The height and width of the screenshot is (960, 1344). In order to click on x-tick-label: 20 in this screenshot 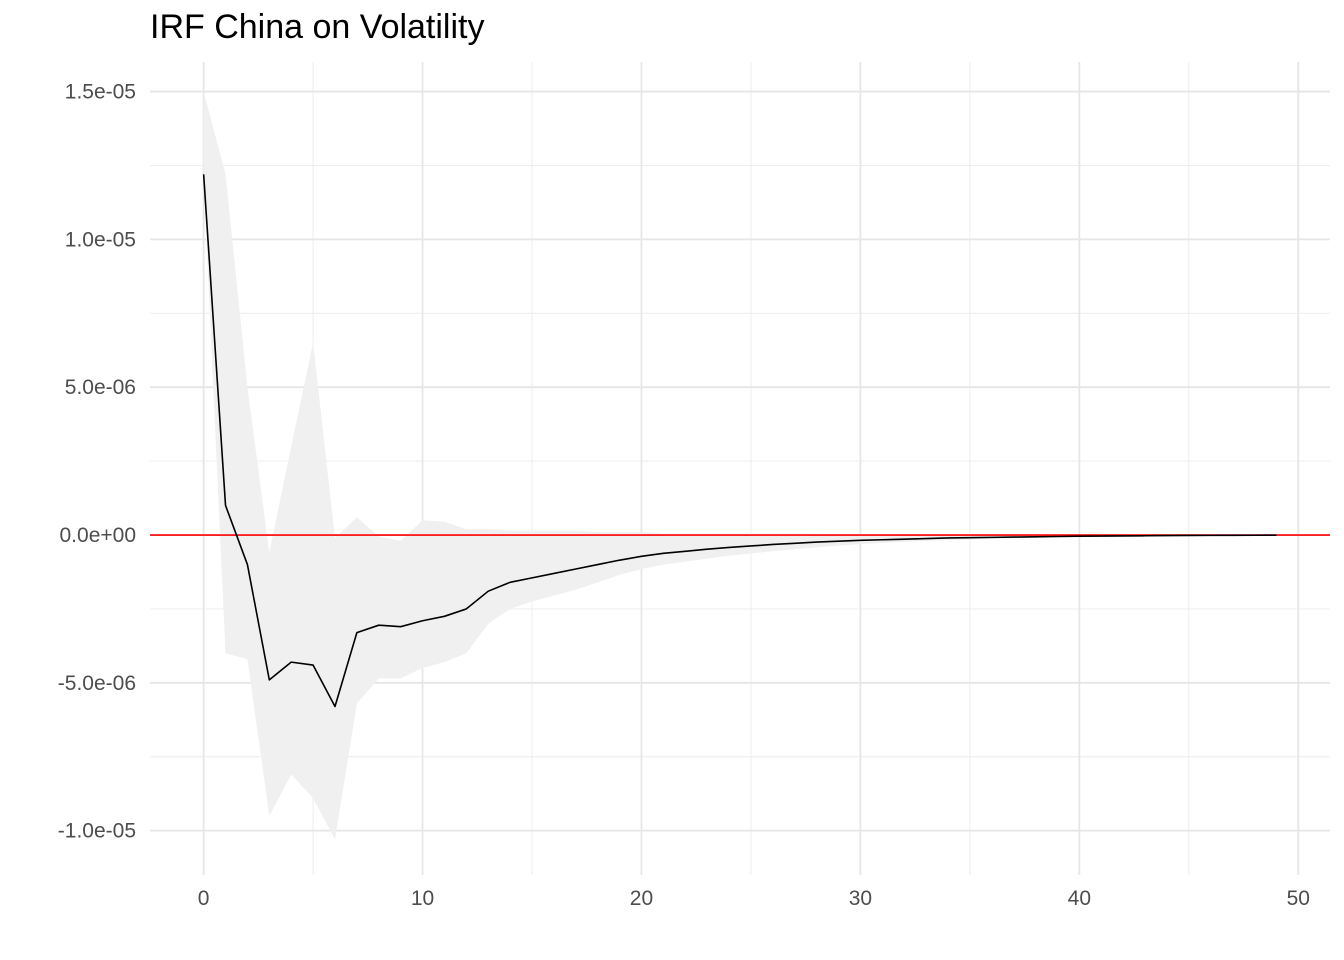, I will do `click(641, 898)`.